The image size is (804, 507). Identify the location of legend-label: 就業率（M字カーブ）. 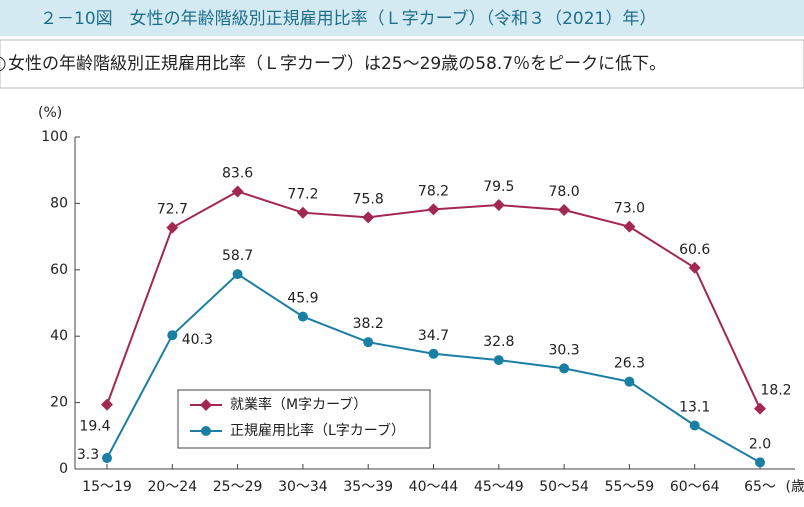
(298, 404).